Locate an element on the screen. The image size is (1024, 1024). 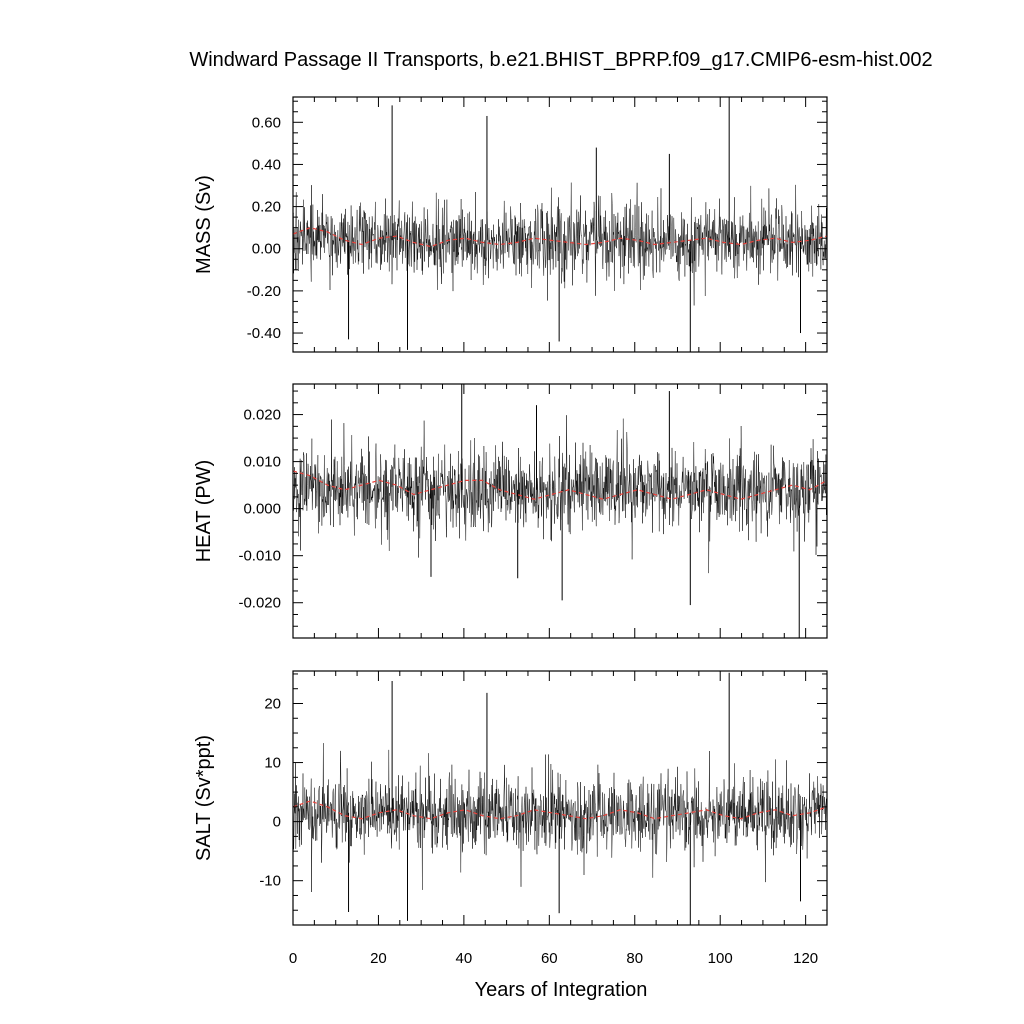
x-tick-label: 120 is located at coordinates (805, 958).